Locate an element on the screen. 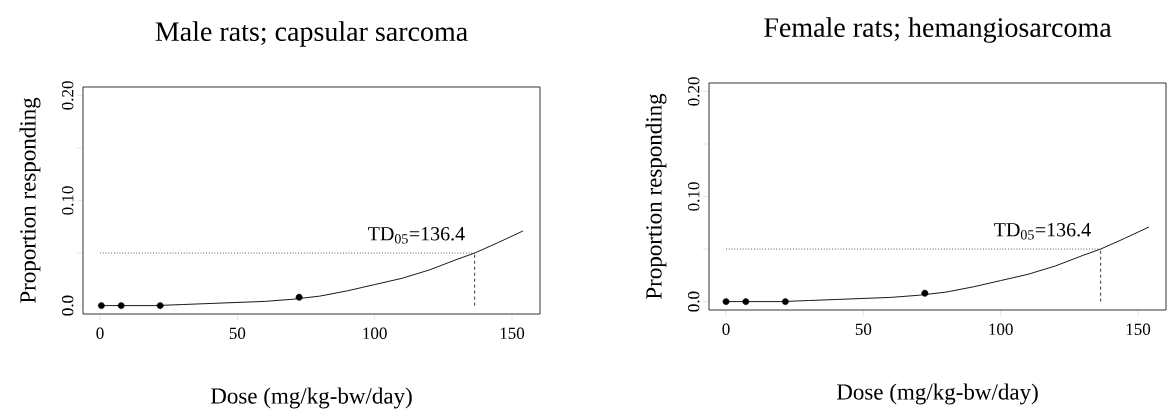 The height and width of the screenshot is (416, 1169). chart-title: Male rats; capsular sarcoma is located at coordinates (311, 34).